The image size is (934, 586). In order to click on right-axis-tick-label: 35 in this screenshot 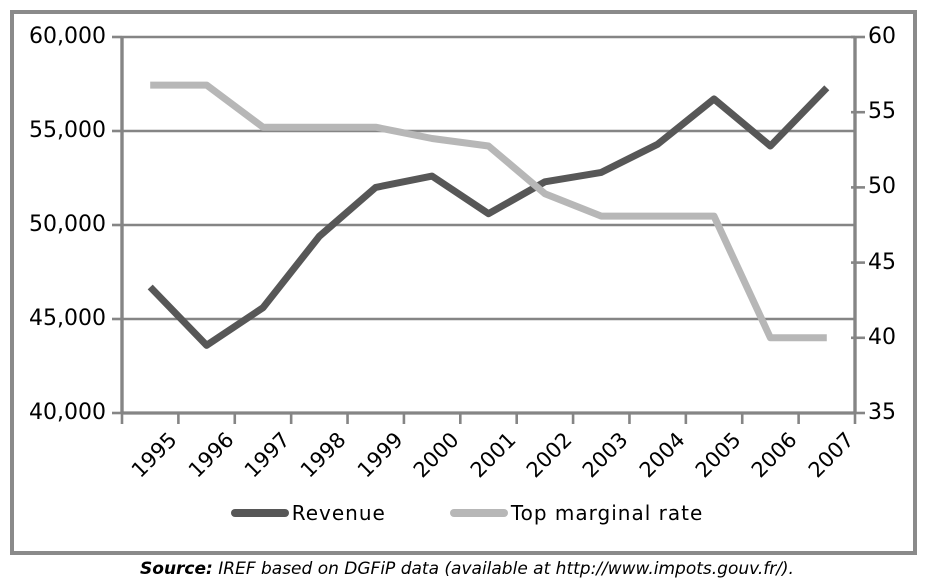, I will do `click(882, 412)`.